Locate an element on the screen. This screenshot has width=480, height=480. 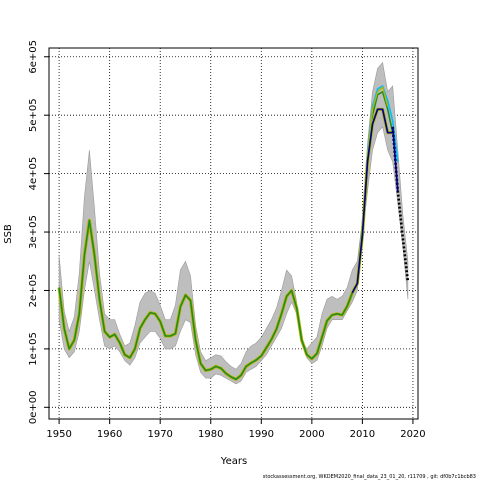
x-tick-label: 2020 is located at coordinates (412, 434).